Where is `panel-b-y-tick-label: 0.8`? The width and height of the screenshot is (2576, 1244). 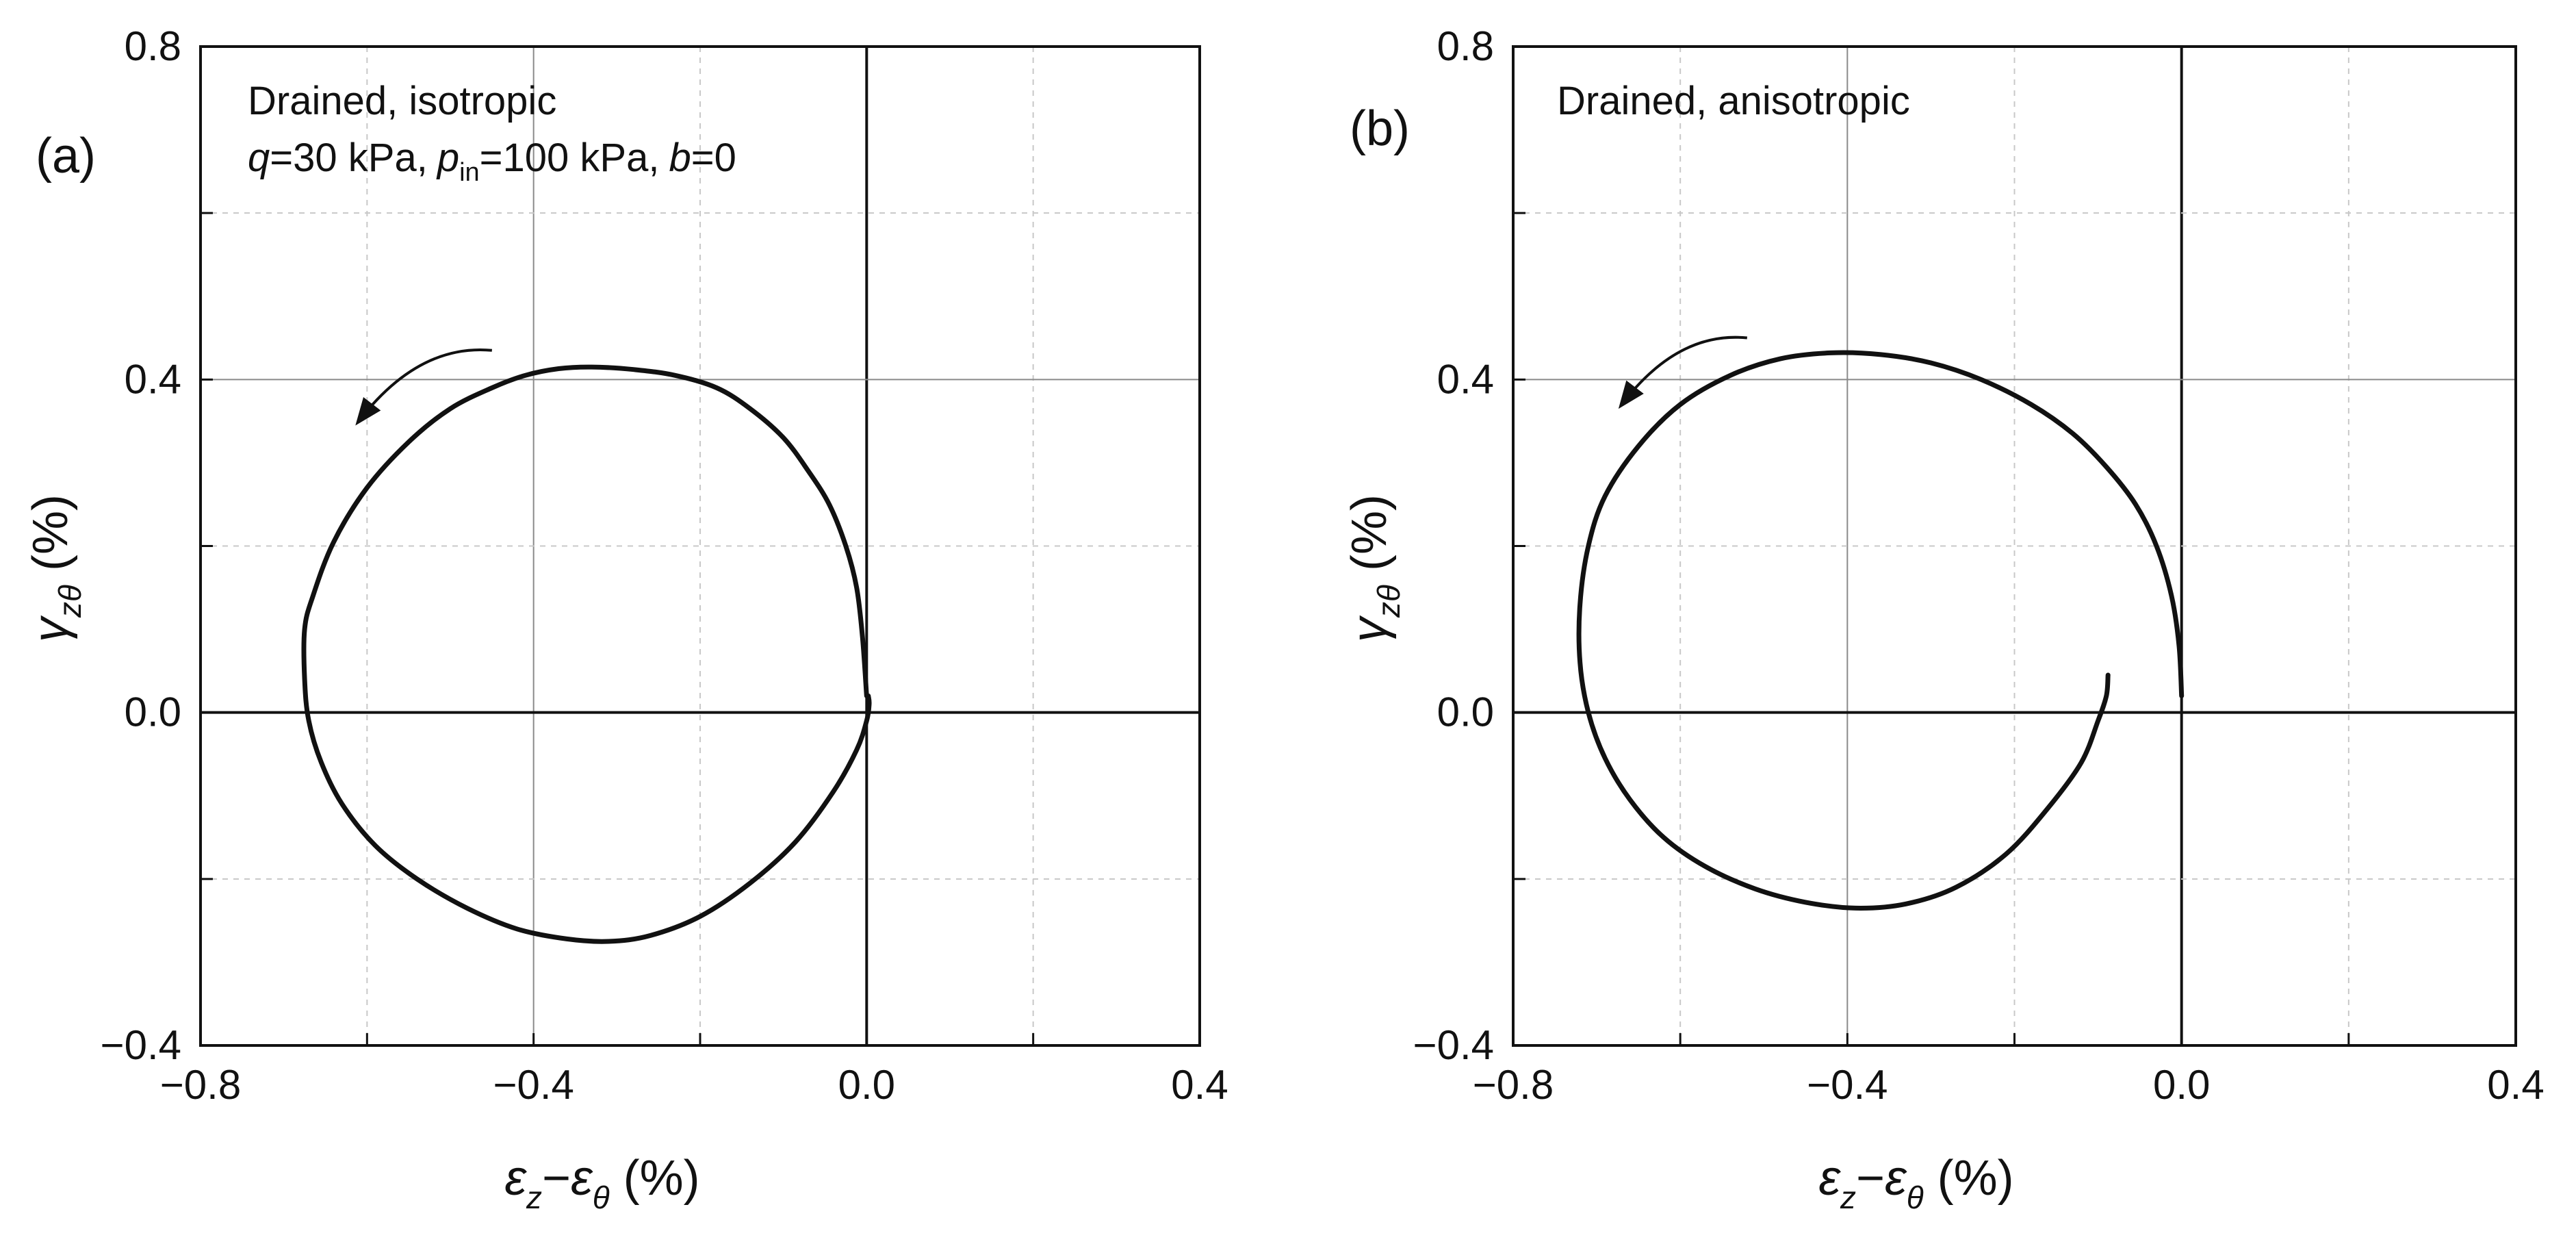
panel-b-y-tick-label: 0.8 is located at coordinates (1465, 46).